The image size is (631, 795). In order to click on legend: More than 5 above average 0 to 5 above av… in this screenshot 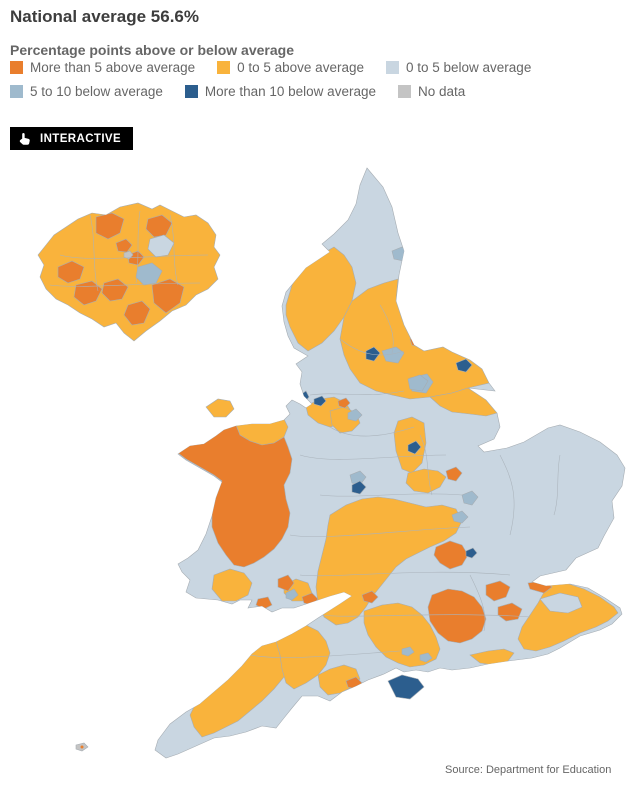, I will do `click(315, 84)`.